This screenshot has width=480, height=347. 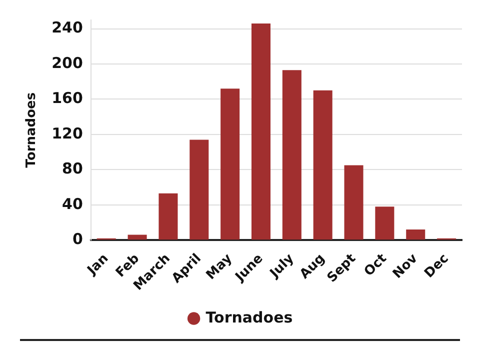 I want to click on y-tick-label: 200, so click(x=67, y=63).